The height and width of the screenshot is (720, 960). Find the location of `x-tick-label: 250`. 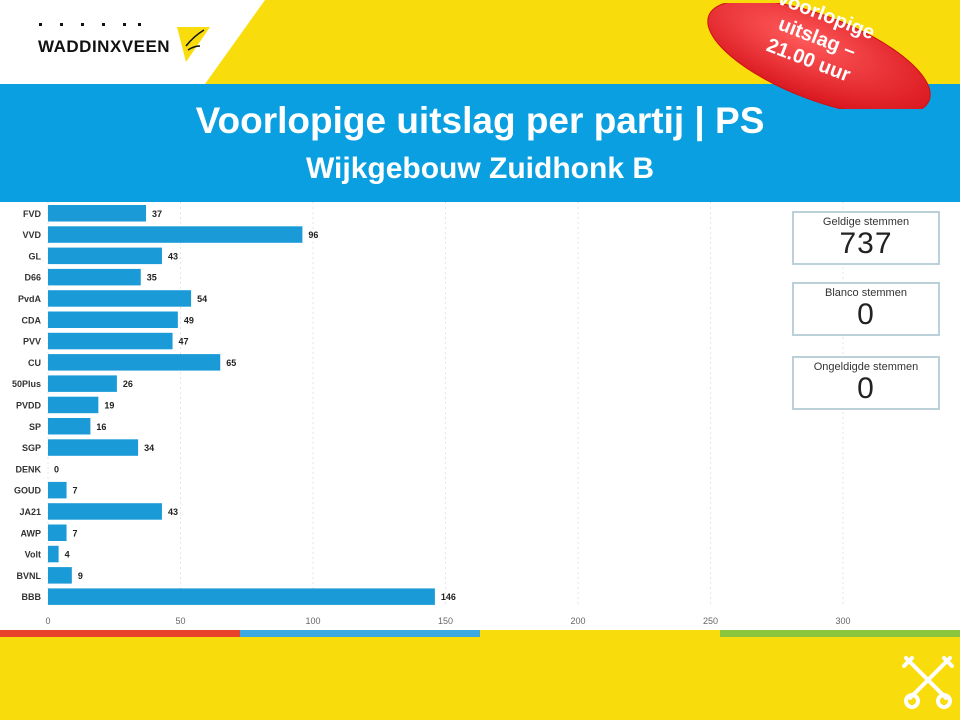

x-tick-label: 250 is located at coordinates (710, 621).